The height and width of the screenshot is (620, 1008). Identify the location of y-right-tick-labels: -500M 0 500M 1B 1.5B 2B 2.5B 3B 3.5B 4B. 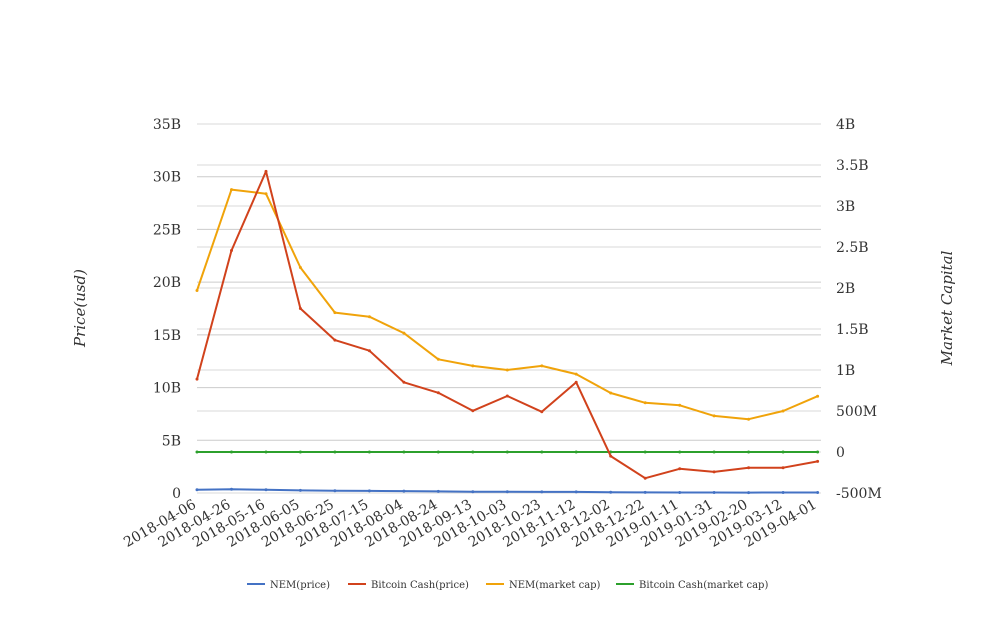
(859, 309).